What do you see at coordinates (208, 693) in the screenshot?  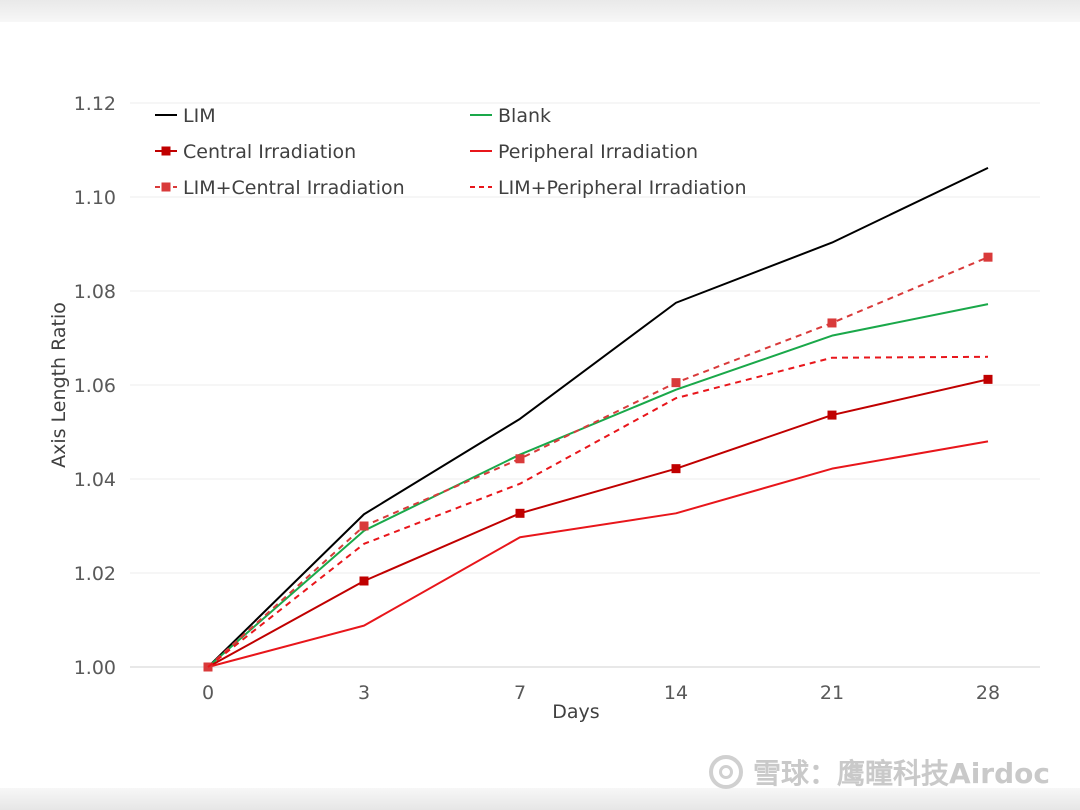 I see `x-tick-label: 0` at bounding box center [208, 693].